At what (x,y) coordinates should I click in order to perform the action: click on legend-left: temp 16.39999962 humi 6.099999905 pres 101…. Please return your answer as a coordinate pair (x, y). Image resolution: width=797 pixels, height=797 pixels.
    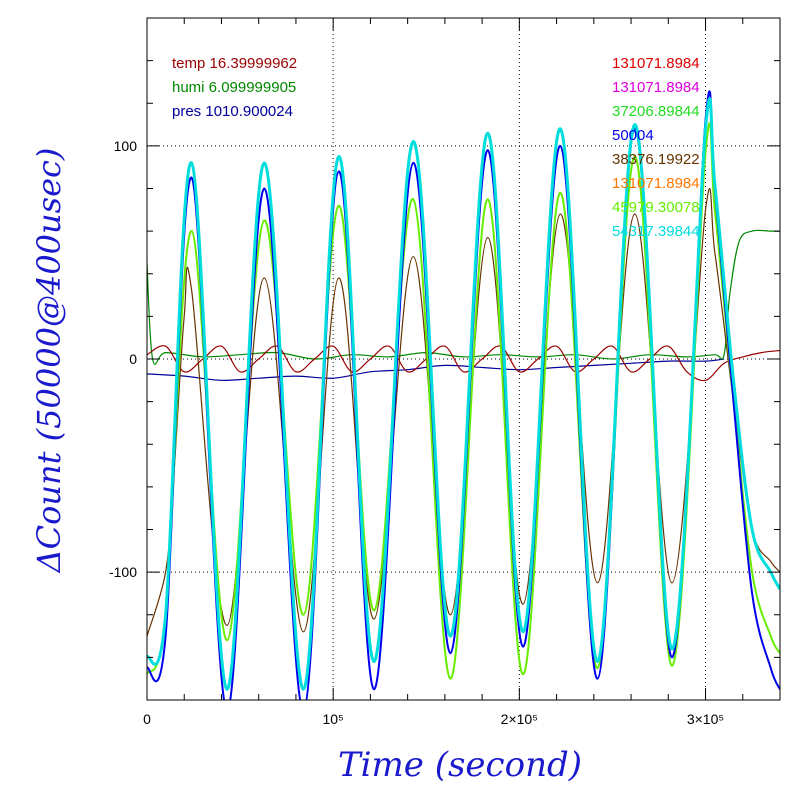
    Looking at the image, I should click on (234, 87).